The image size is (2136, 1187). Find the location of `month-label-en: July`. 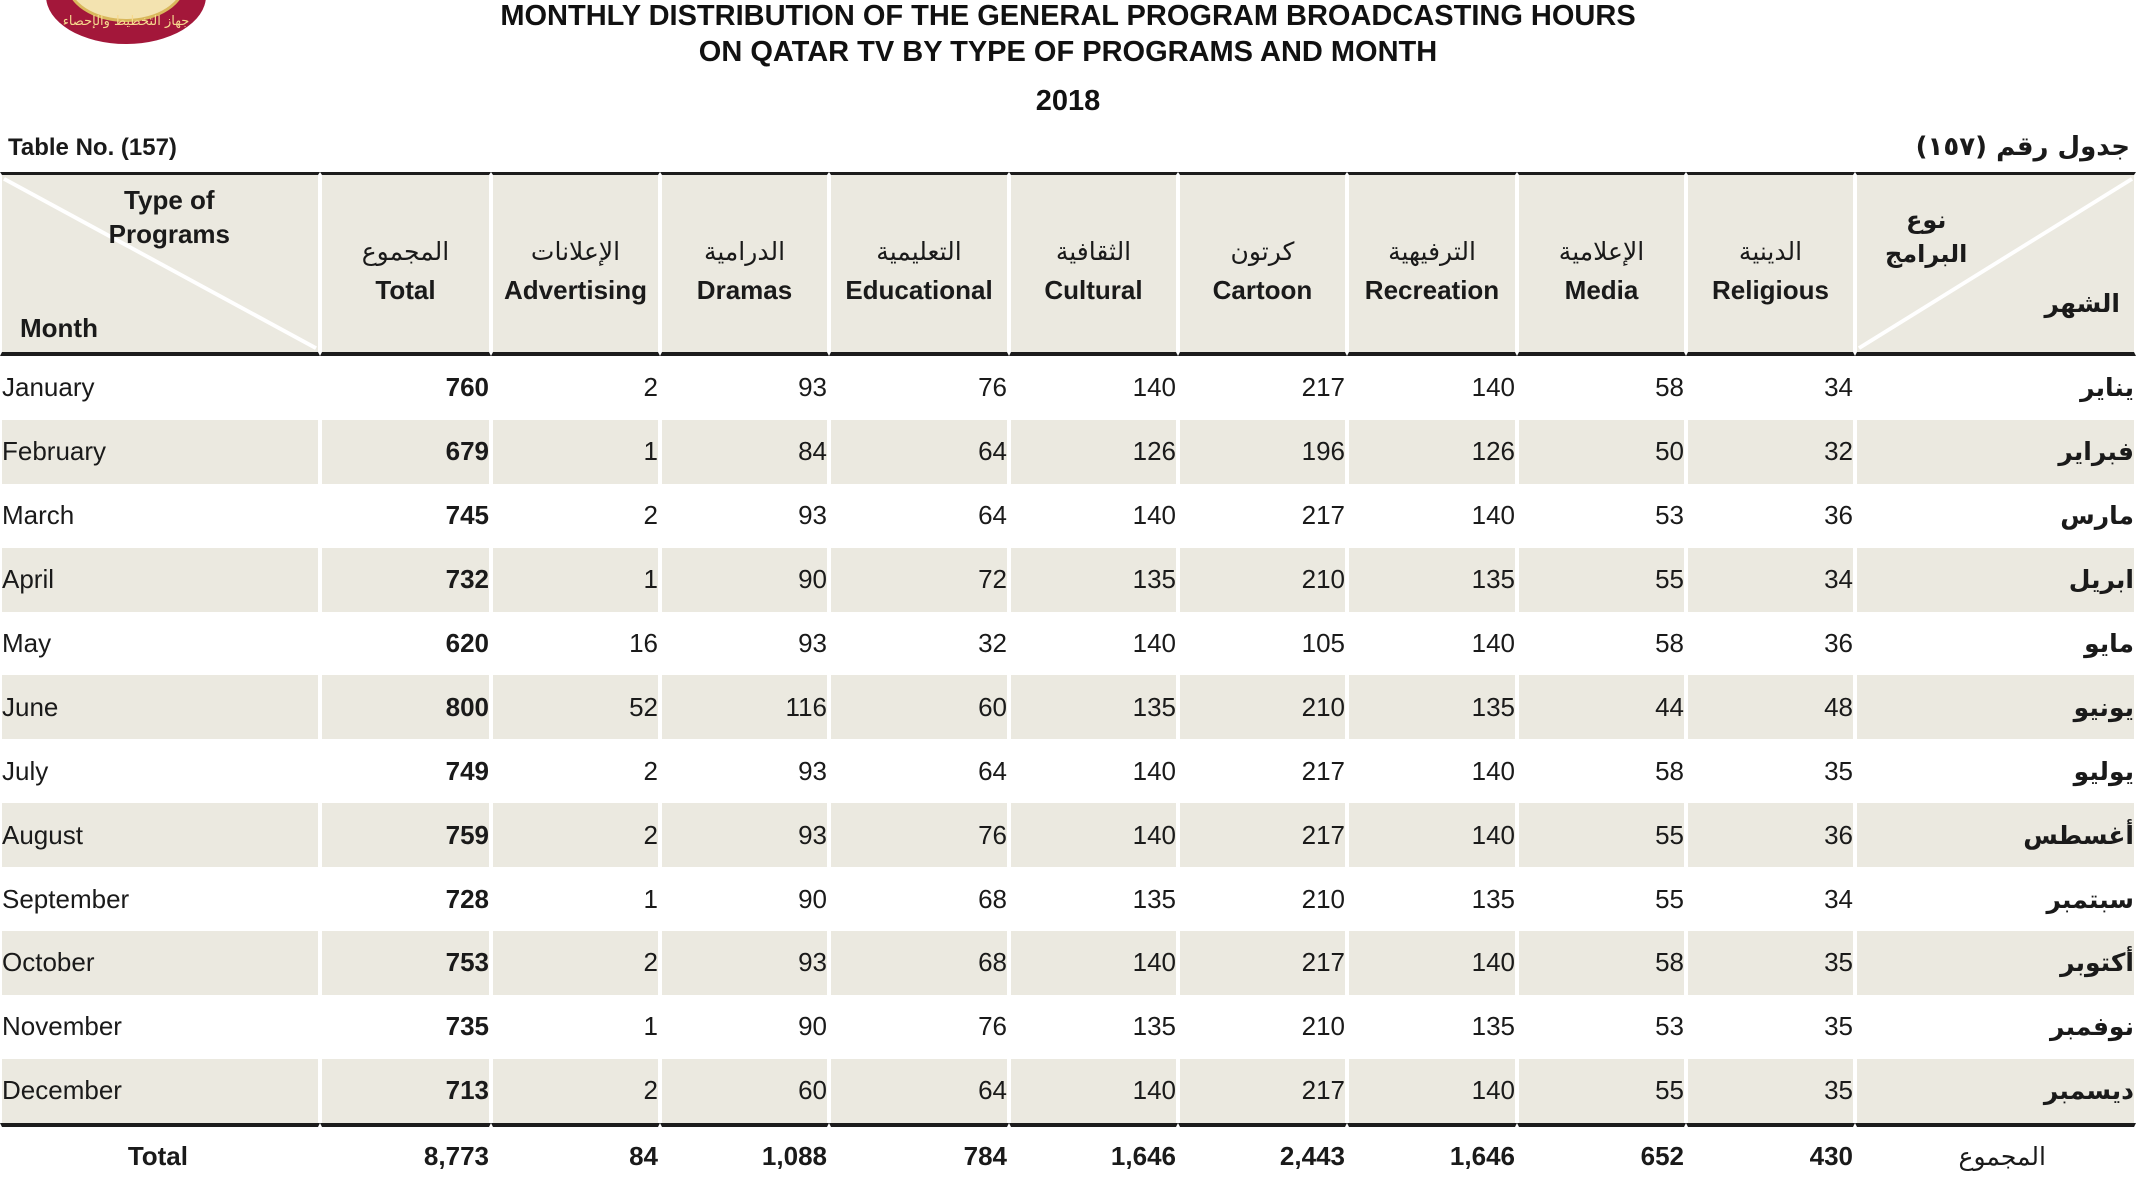

month-label-en: July is located at coordinates (160, 771).